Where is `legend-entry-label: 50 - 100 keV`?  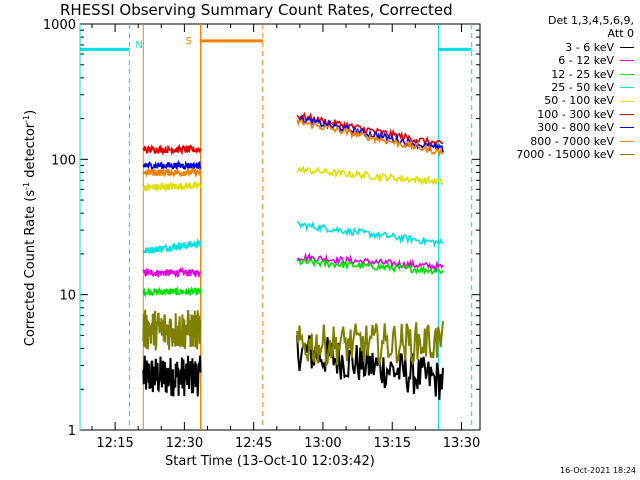 legend-entry-label: 50 - 100 keV is located at coordinates (579, 101).